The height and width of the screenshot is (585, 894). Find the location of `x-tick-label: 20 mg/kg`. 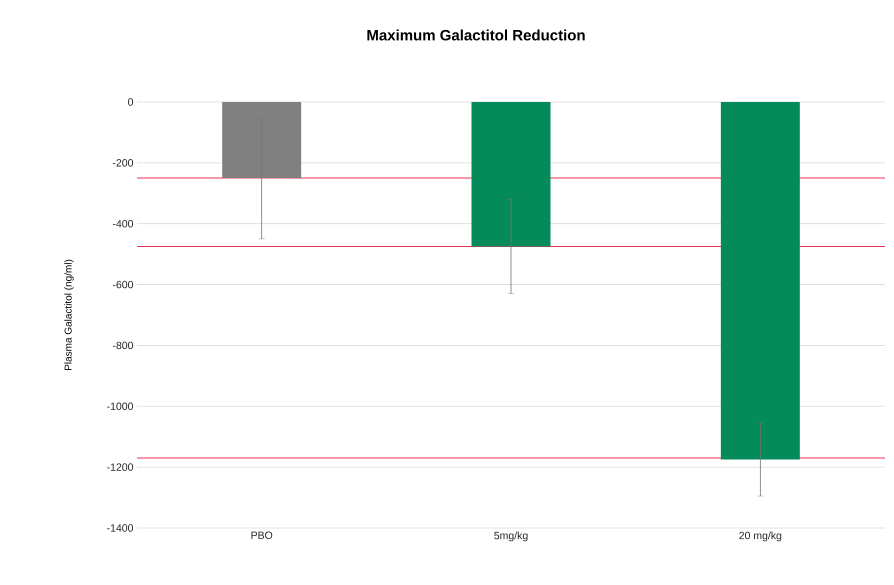

x-tick-label: 20 mg/kg is located at coordinates (760, 537).